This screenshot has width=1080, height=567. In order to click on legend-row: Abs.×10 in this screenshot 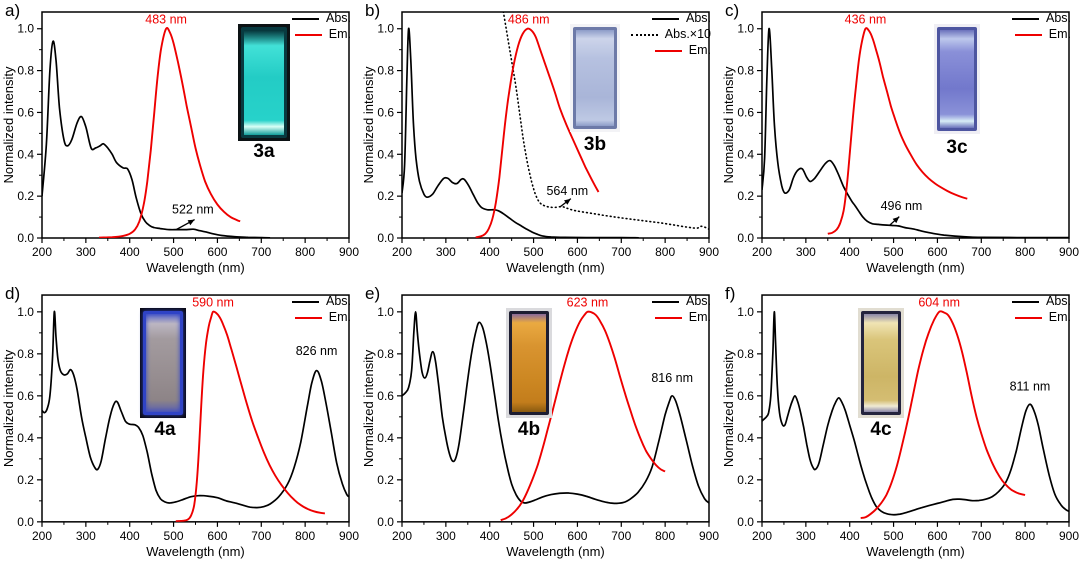, I will do `click(670, 34)`.